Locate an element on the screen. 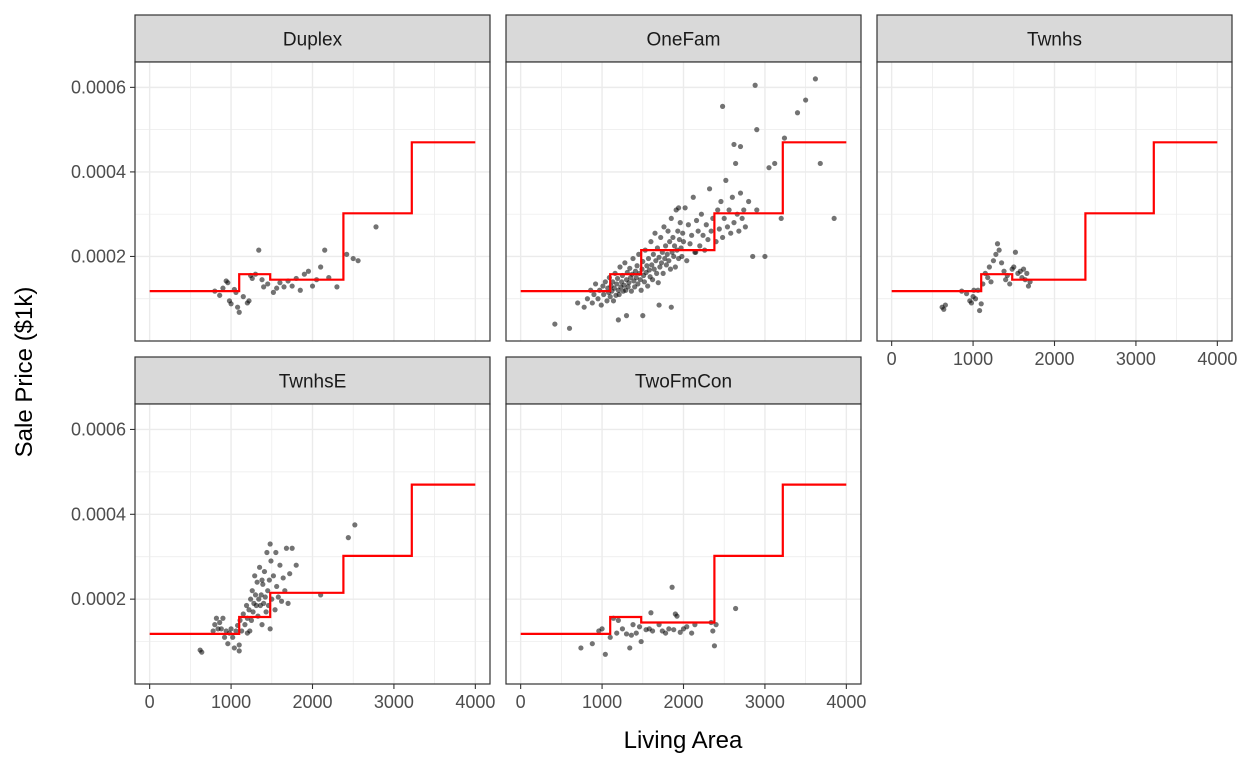 Image resolution: width=1248 pixels, height=768 pixels. x-tick-label: 0 is located at coordinates (150, 702).